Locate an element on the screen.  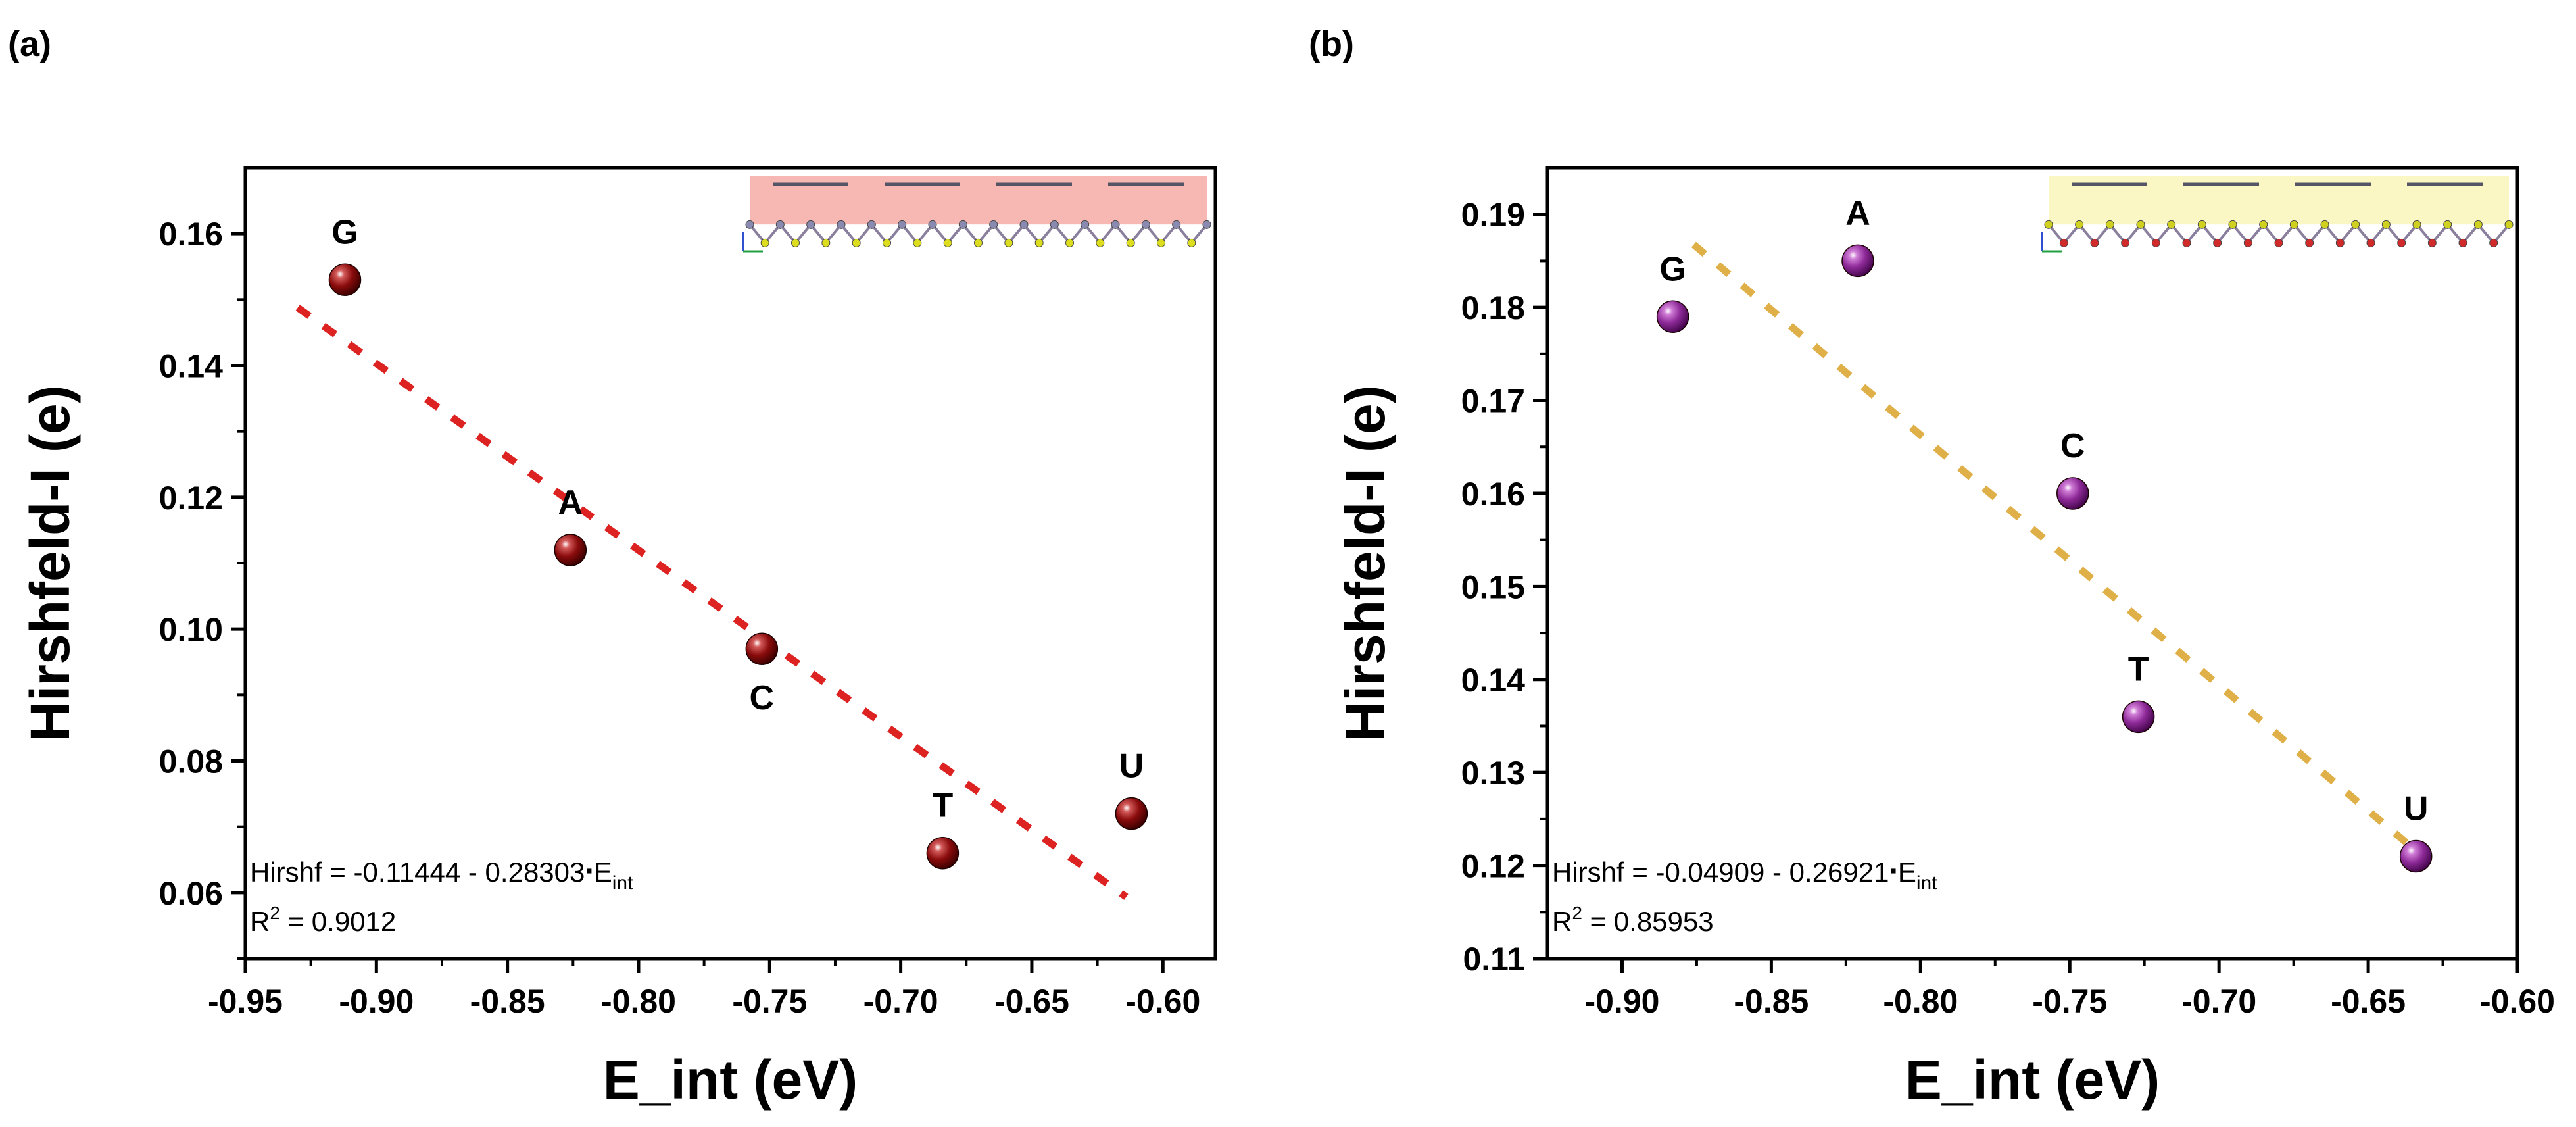
r-squared: R2 = 0.9012 is located at coordinates (323, 920).